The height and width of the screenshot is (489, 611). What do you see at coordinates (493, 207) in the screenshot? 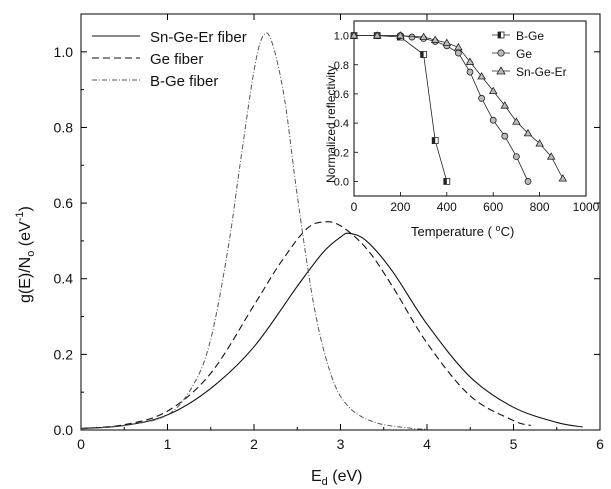
I see `inset-x-tick-label: 600` at bounding box center [493, 207].